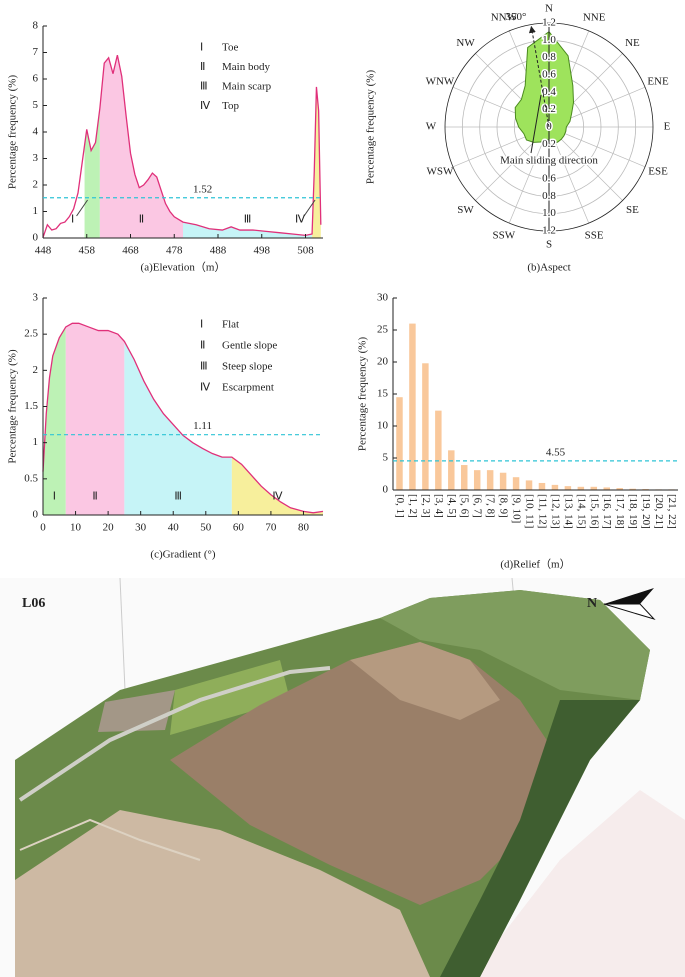 The width and height of the screenshot is (685, 977). I want to click on y-tick-label: 0, so click(386, 490).